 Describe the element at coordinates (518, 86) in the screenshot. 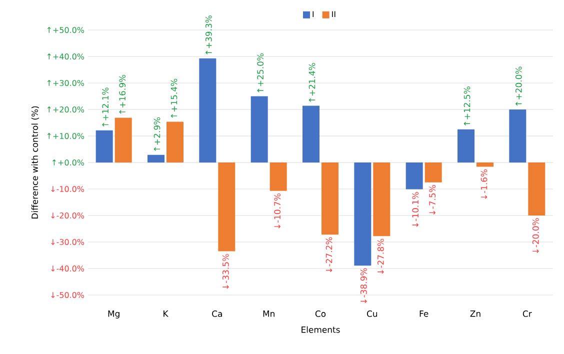

I see `data-label: ↑+20.0%` at that location.